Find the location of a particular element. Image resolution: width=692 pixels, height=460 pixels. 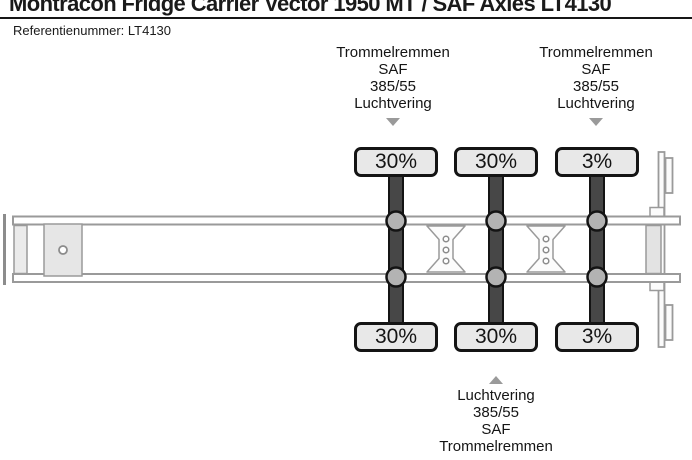

rear-bracket-top is located at coordinates (657, 212).